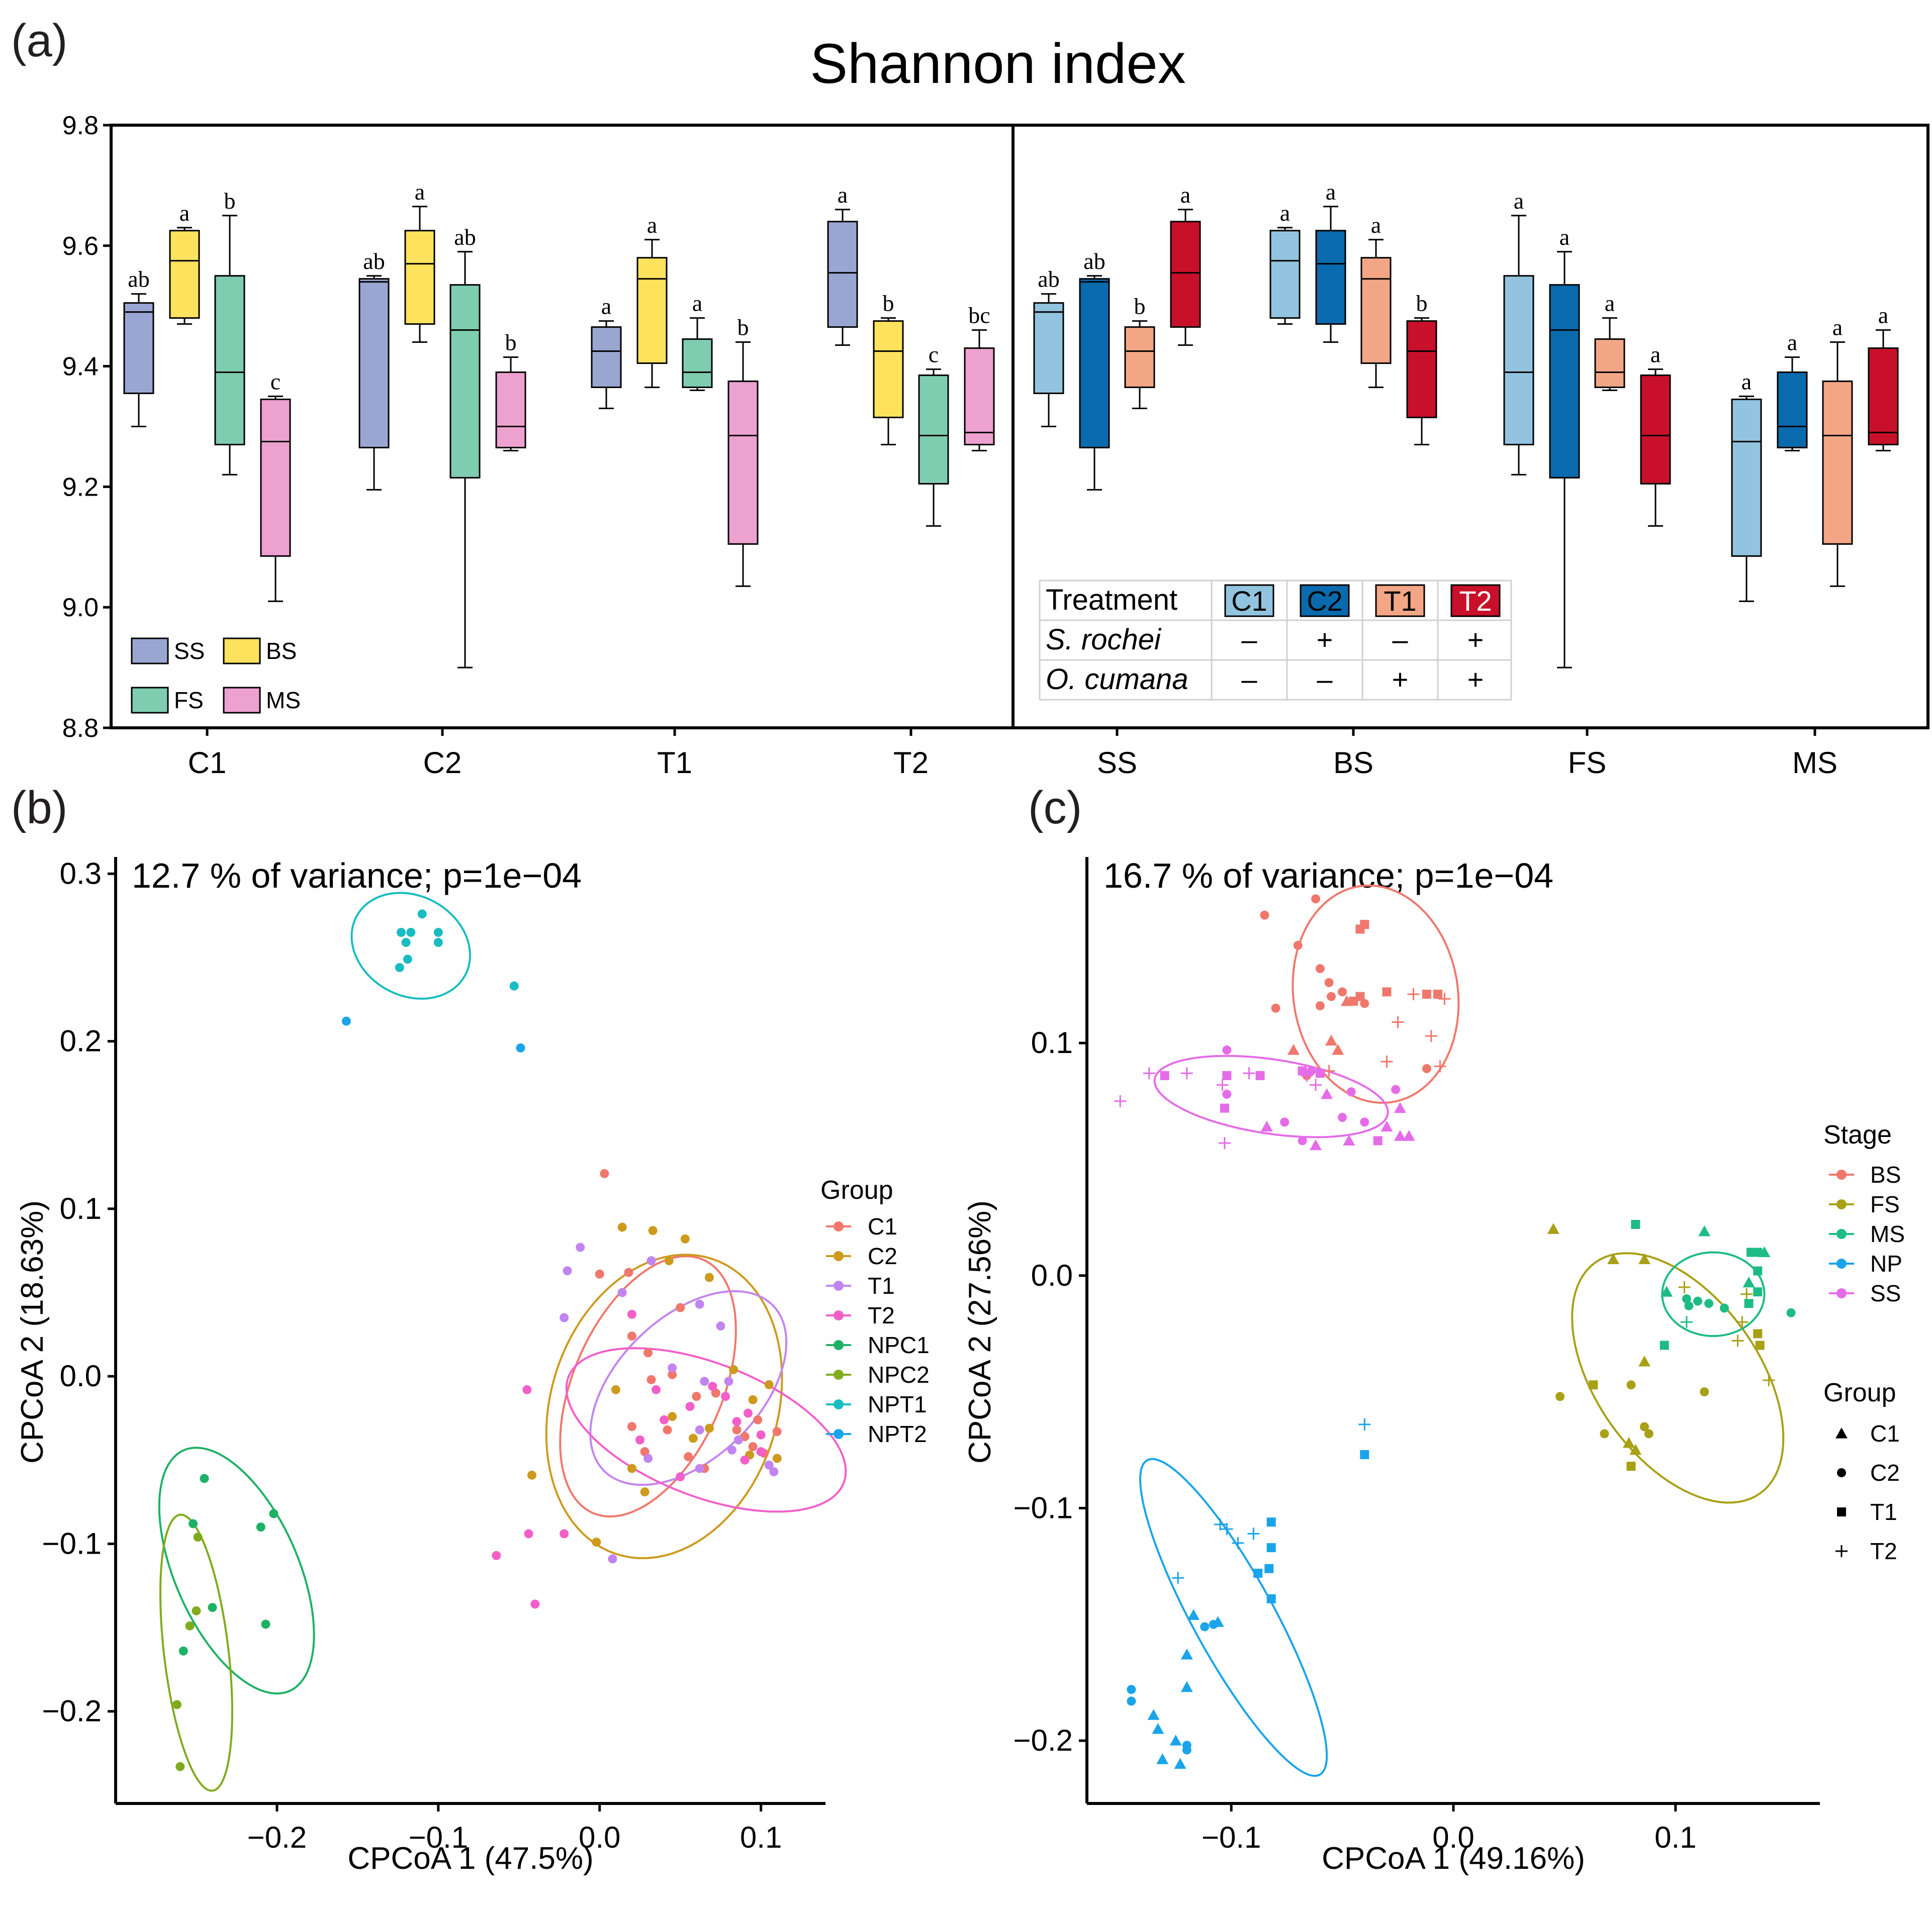 Image resolution: width=1932 pixels, height=1906 pixels. What do you see at coordinates (1475, 601) in the screenshot?
I see `treatment-label-t2: T2` at bounding box center [1475, 601].